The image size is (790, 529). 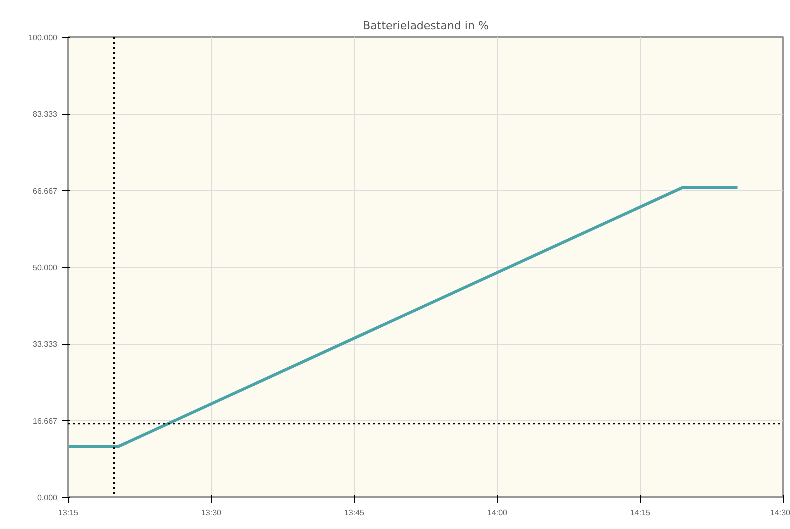 I want to click on x-tick-label: 14:15, so click(x=641, y=513).